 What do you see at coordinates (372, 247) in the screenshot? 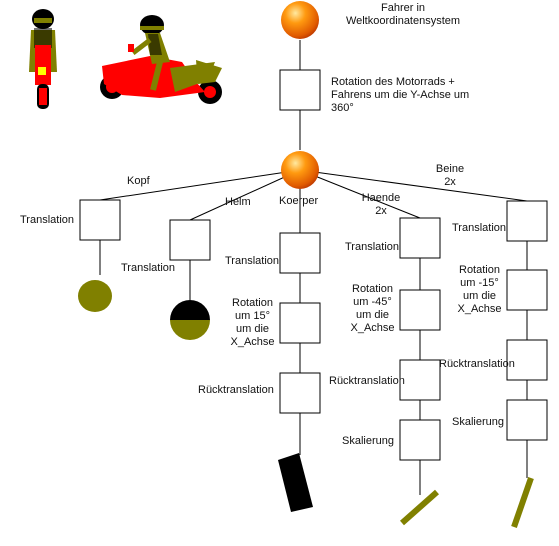
I see `haende-step-label: Translation` at bounding box center [372, 247].